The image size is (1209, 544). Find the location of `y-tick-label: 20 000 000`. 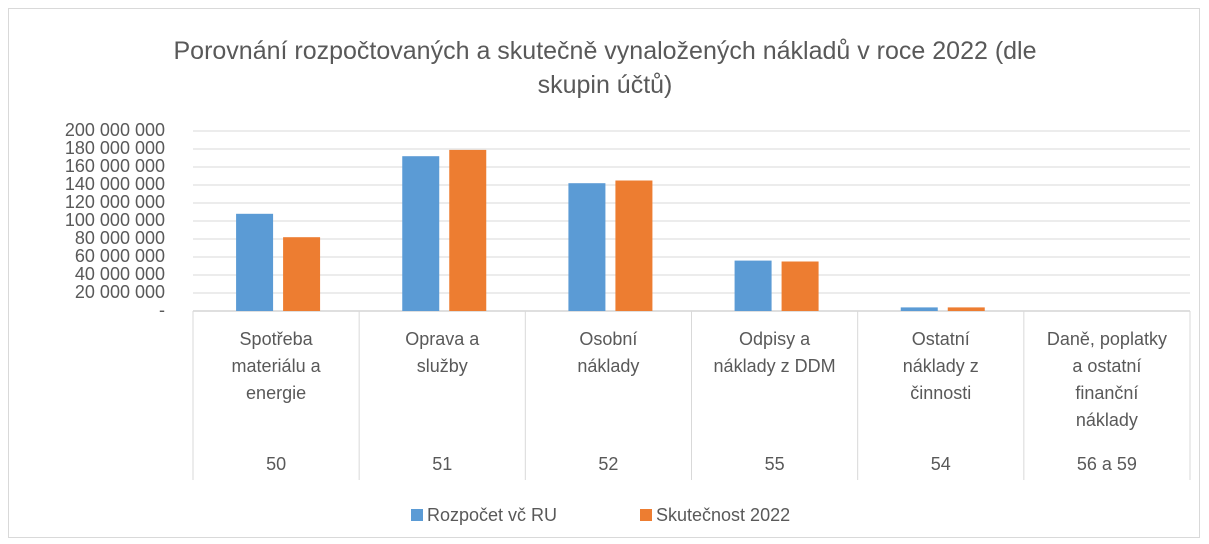

y-tick-label: 20 000 000 is located at coordinates (120, 292).